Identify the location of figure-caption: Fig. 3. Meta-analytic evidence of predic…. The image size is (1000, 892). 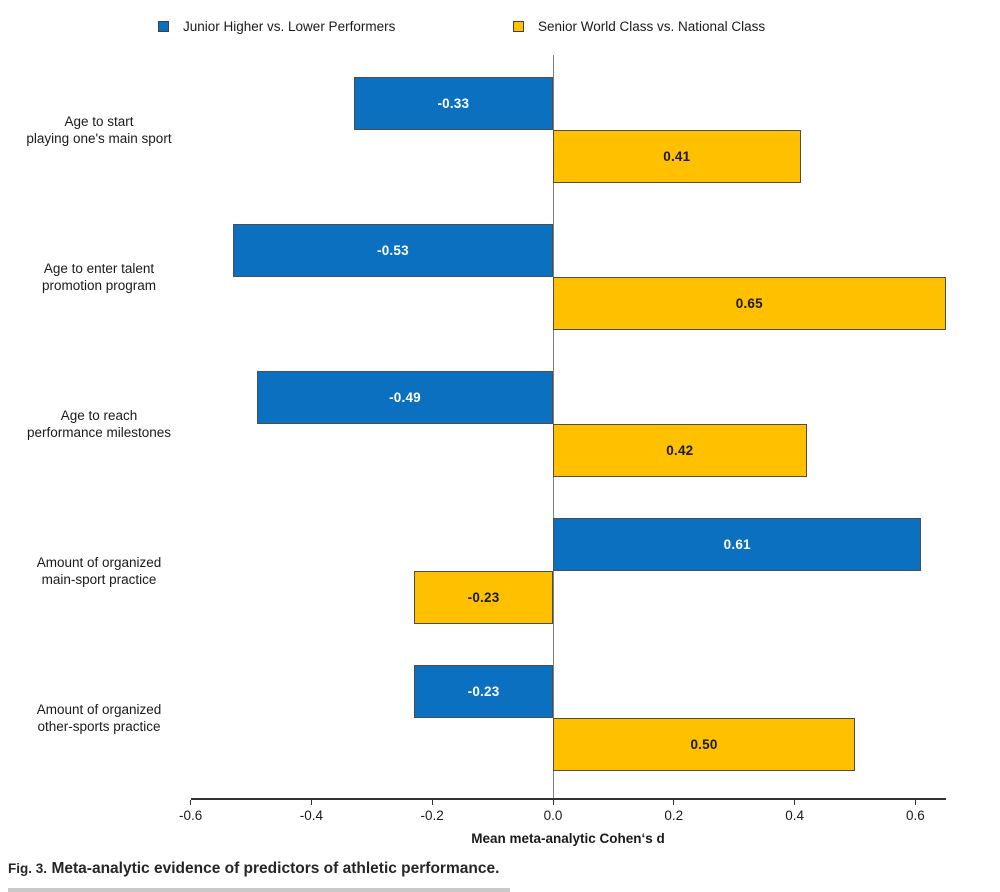
(498, 869).